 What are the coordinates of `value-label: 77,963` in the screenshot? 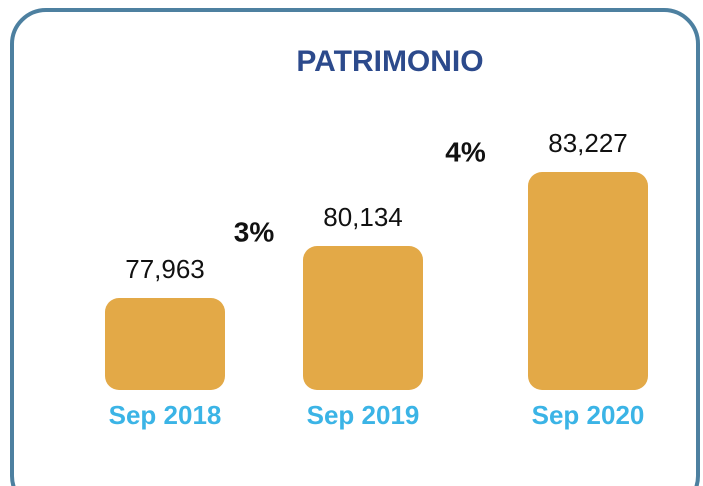 It's located at (165, 269).